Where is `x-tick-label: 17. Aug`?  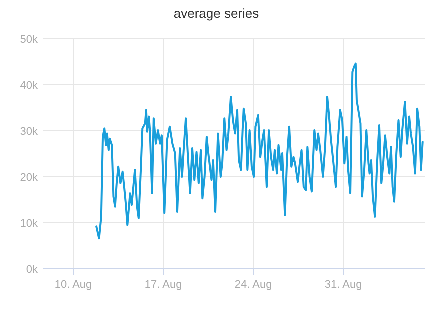
x-tick-label: 17. Aug is located at coordinates (163, 285).